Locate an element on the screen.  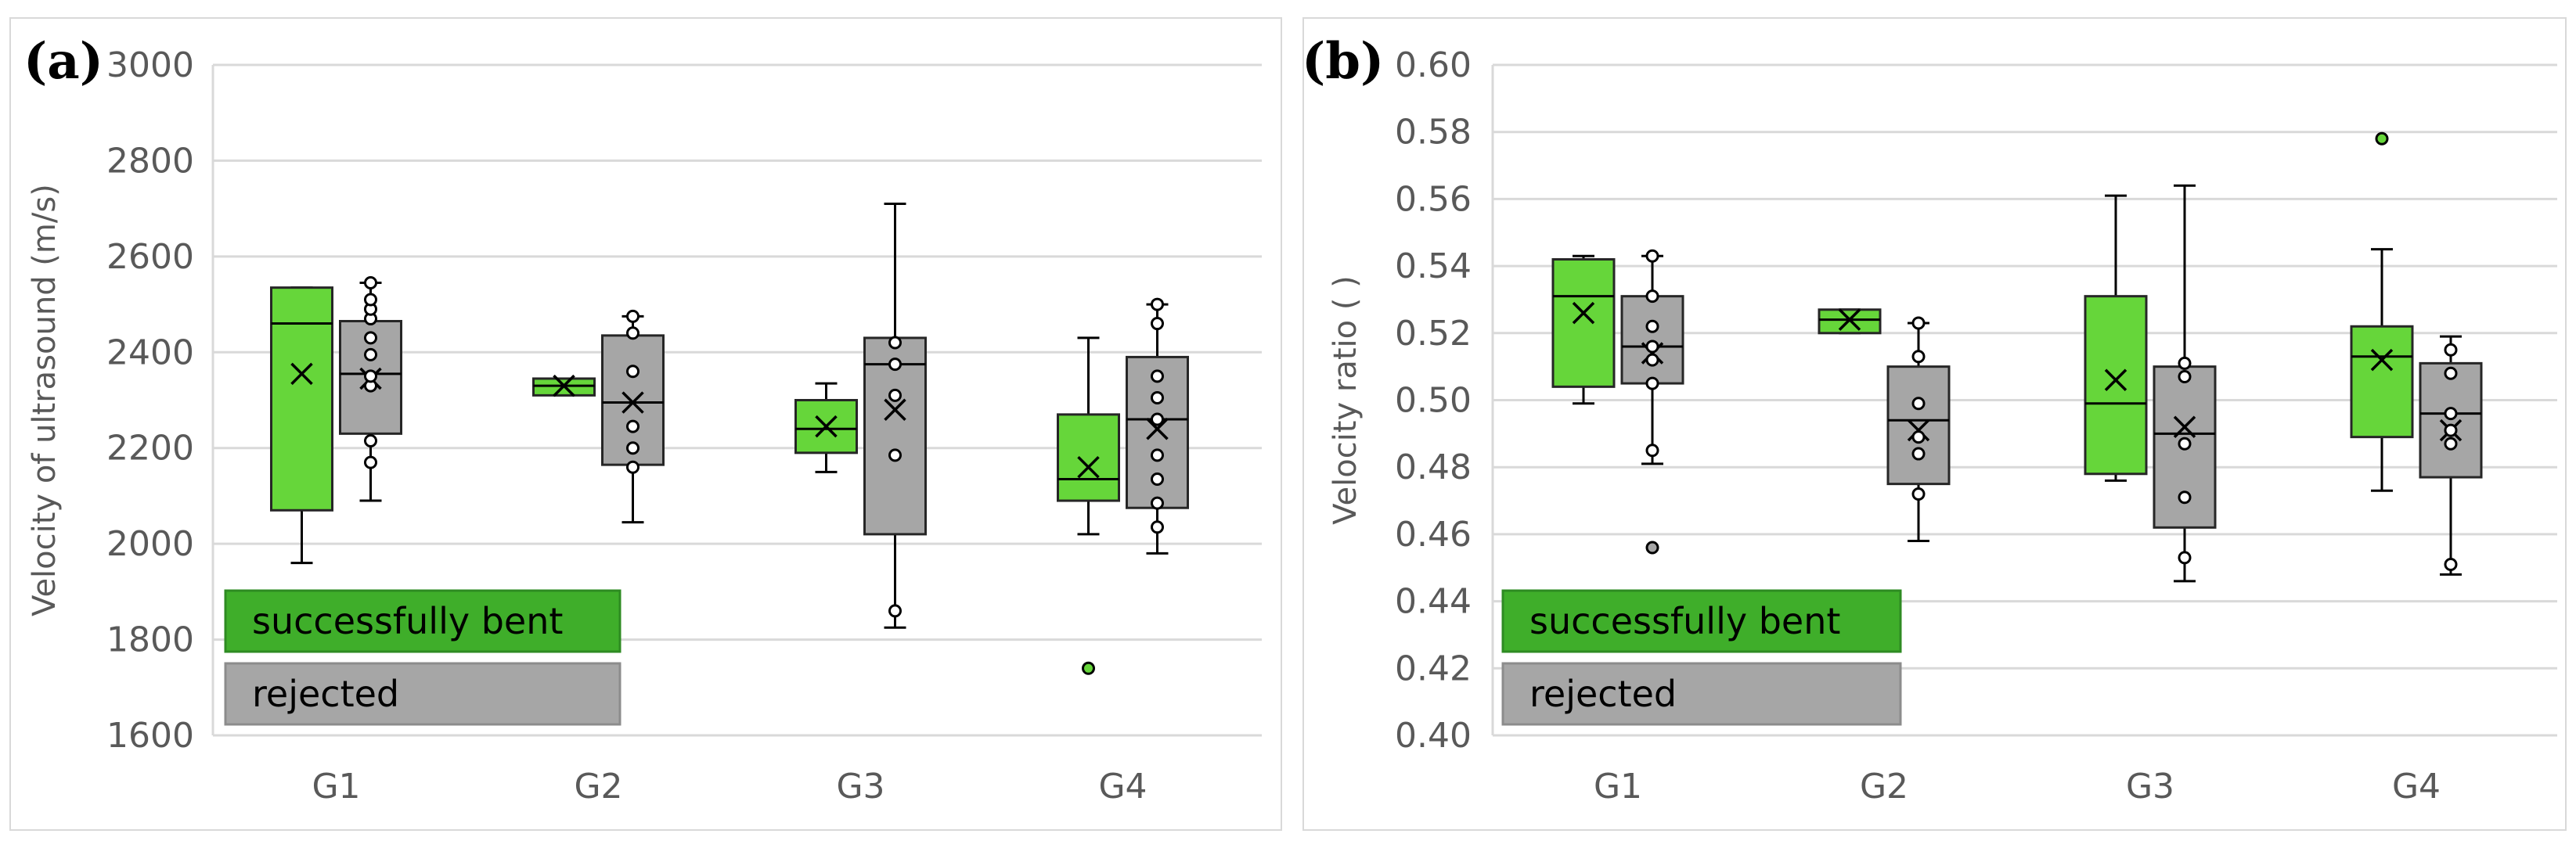
panel-a-bent-g2-mean-marker is located at coordinates (564, 385).